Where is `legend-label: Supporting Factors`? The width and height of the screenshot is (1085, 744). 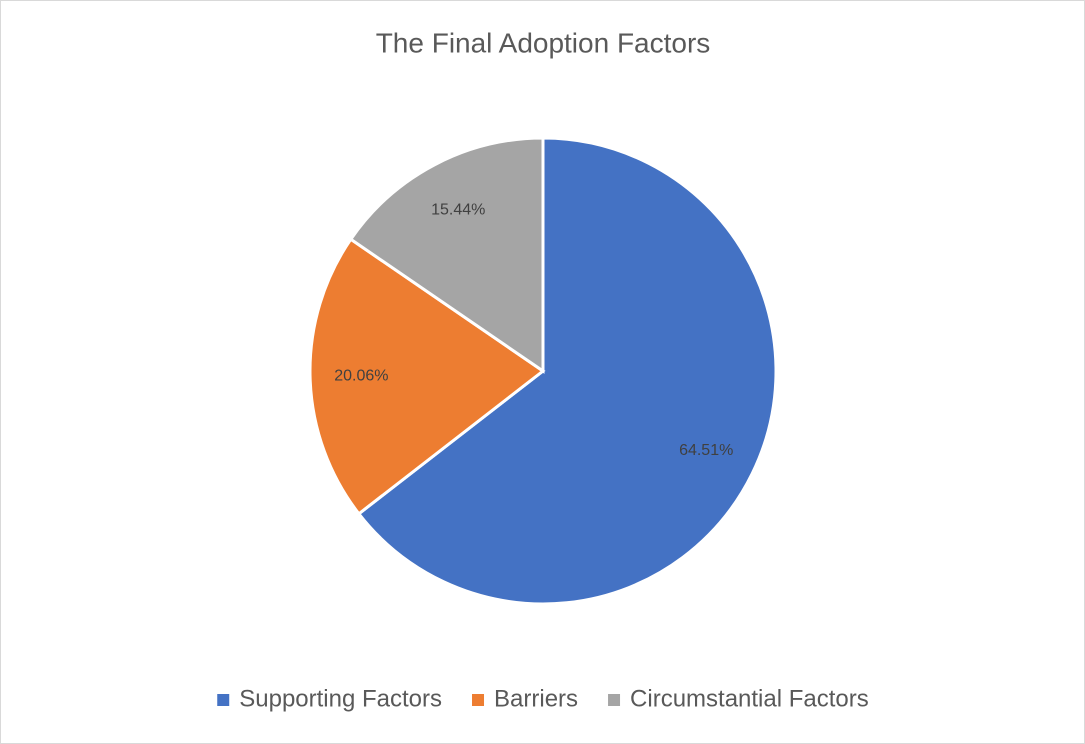
legend-label: Supporting Factors is located at coordinates (340, 698).